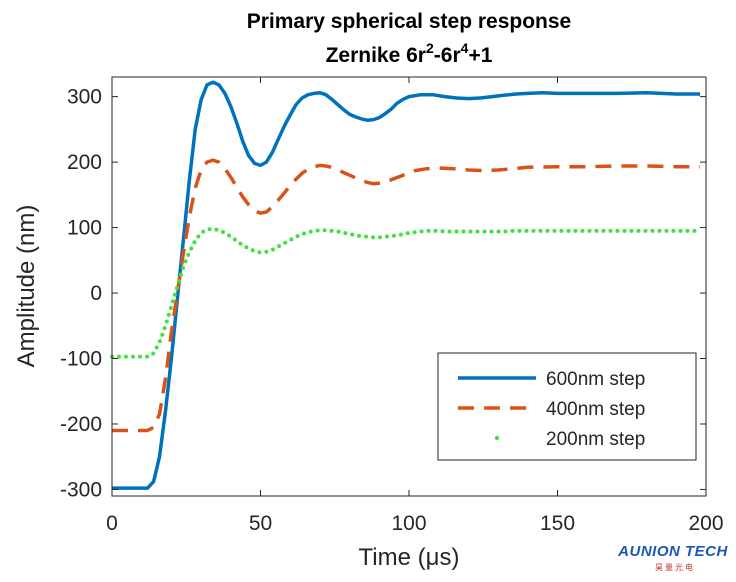 The height and width of the screenshot is (582, 736). I want to click on legend-box, so click(567, 406).